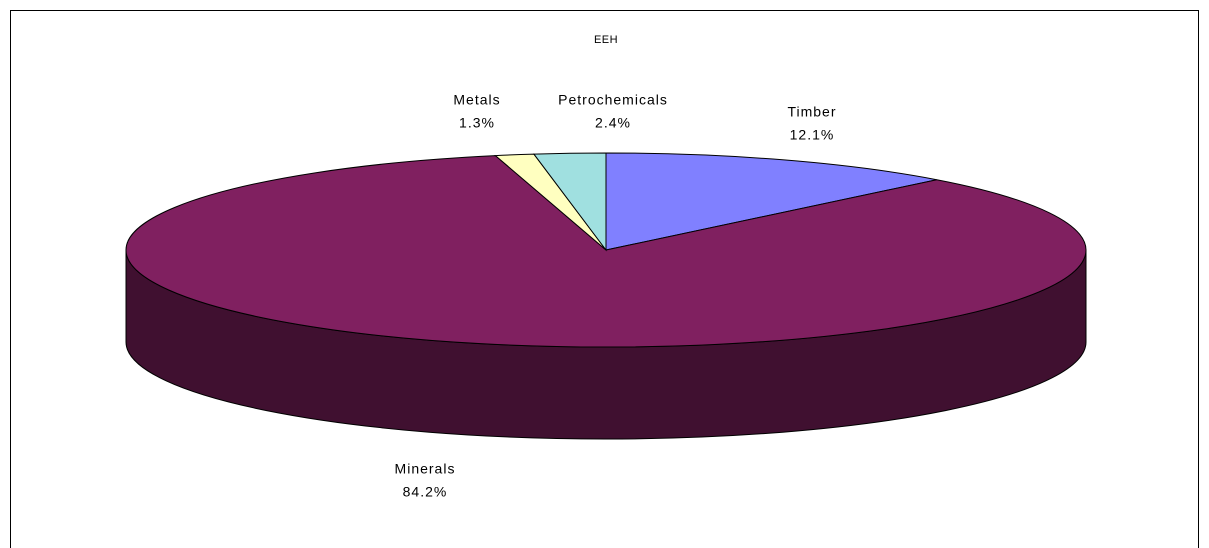  Describe the element at coordinates (606, 40) in the screenshot. I see `chart-title: EEH` at that location.